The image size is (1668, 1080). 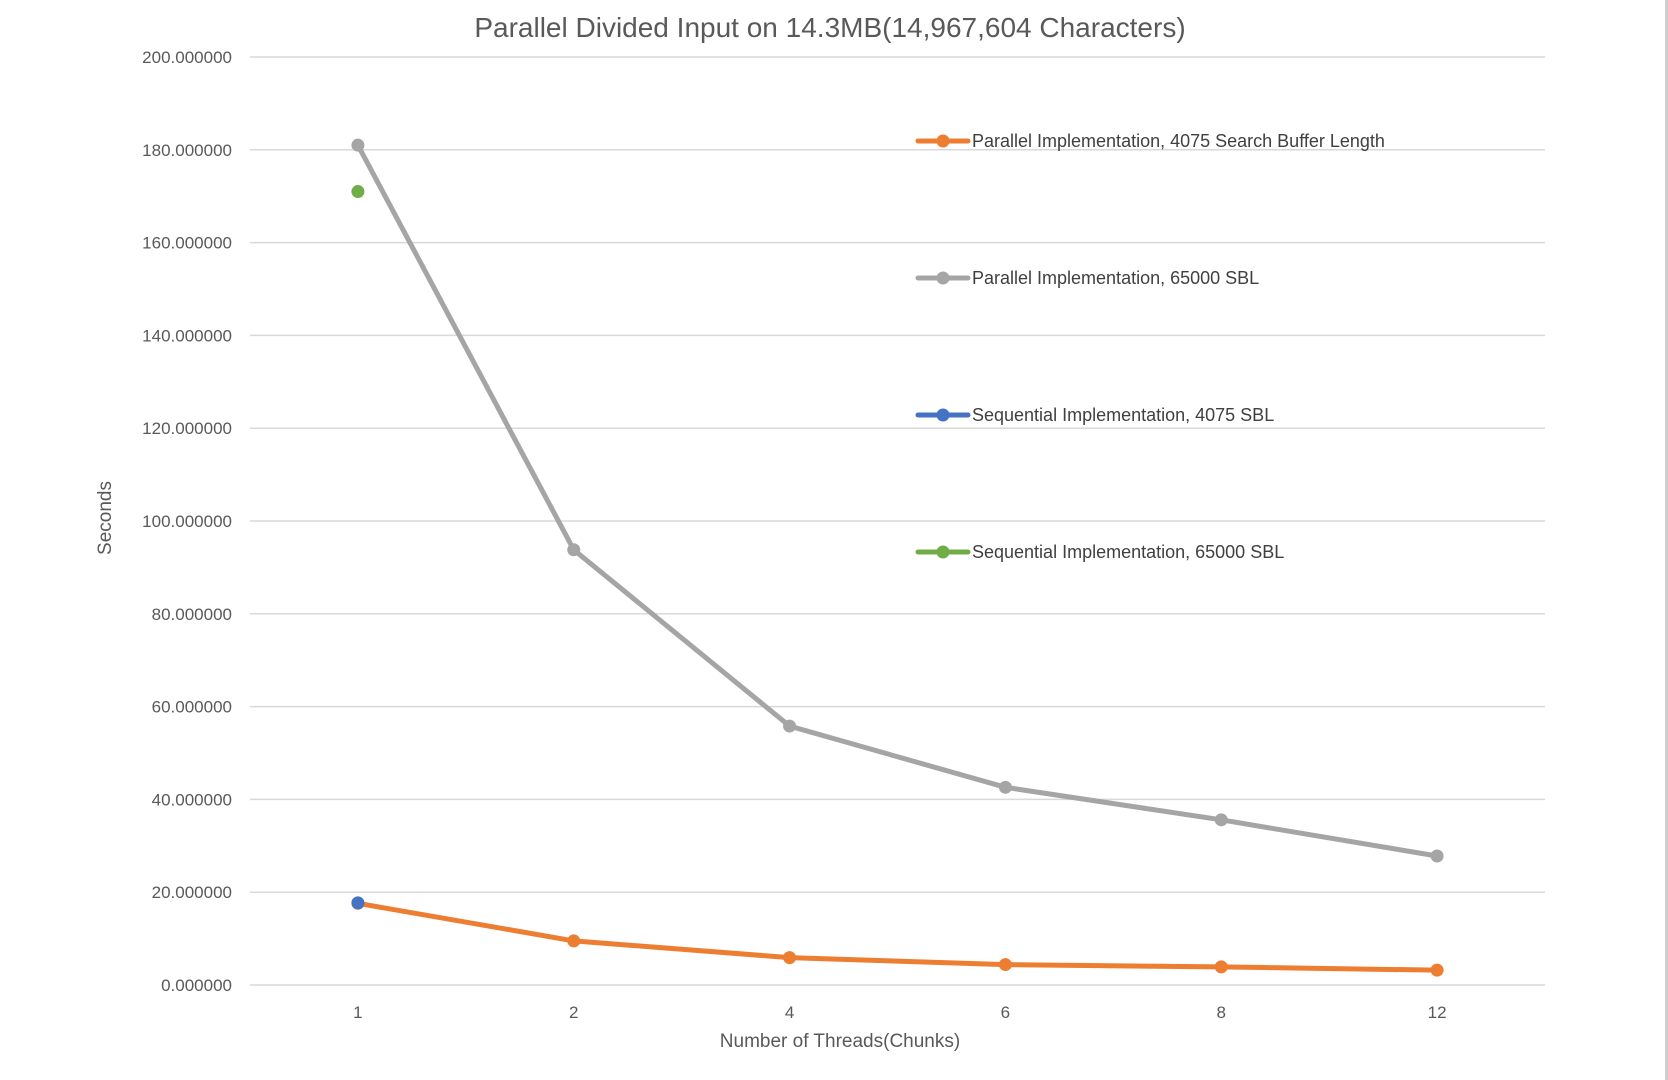 What do you see at coordinates (187, 150) in the screenshot?
I see `y-tick-label: 180.000000` at bounding box center [187, 150].